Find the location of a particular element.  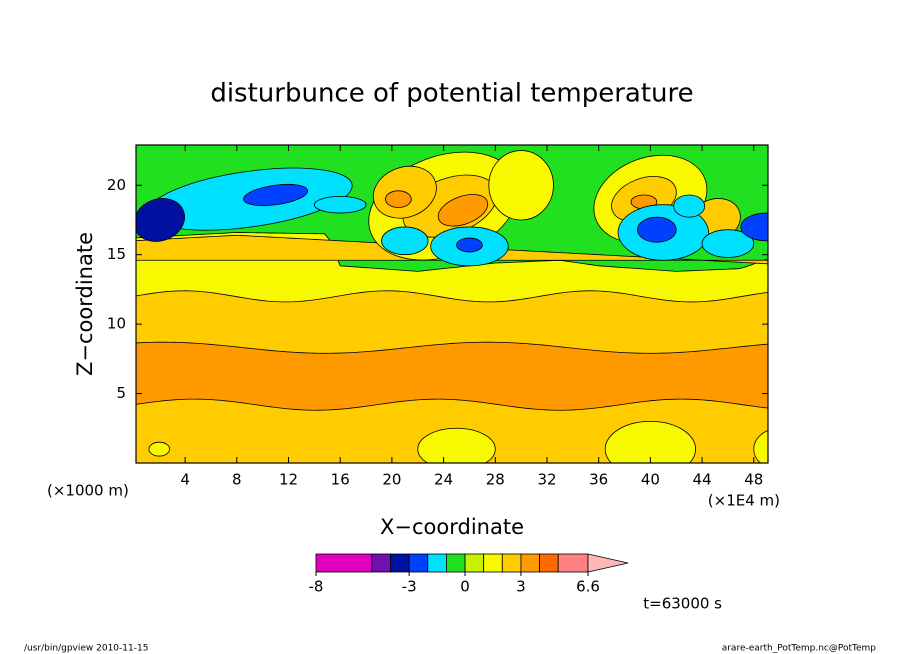

y-tick-label: 5 is located at coordinates (121, 393).